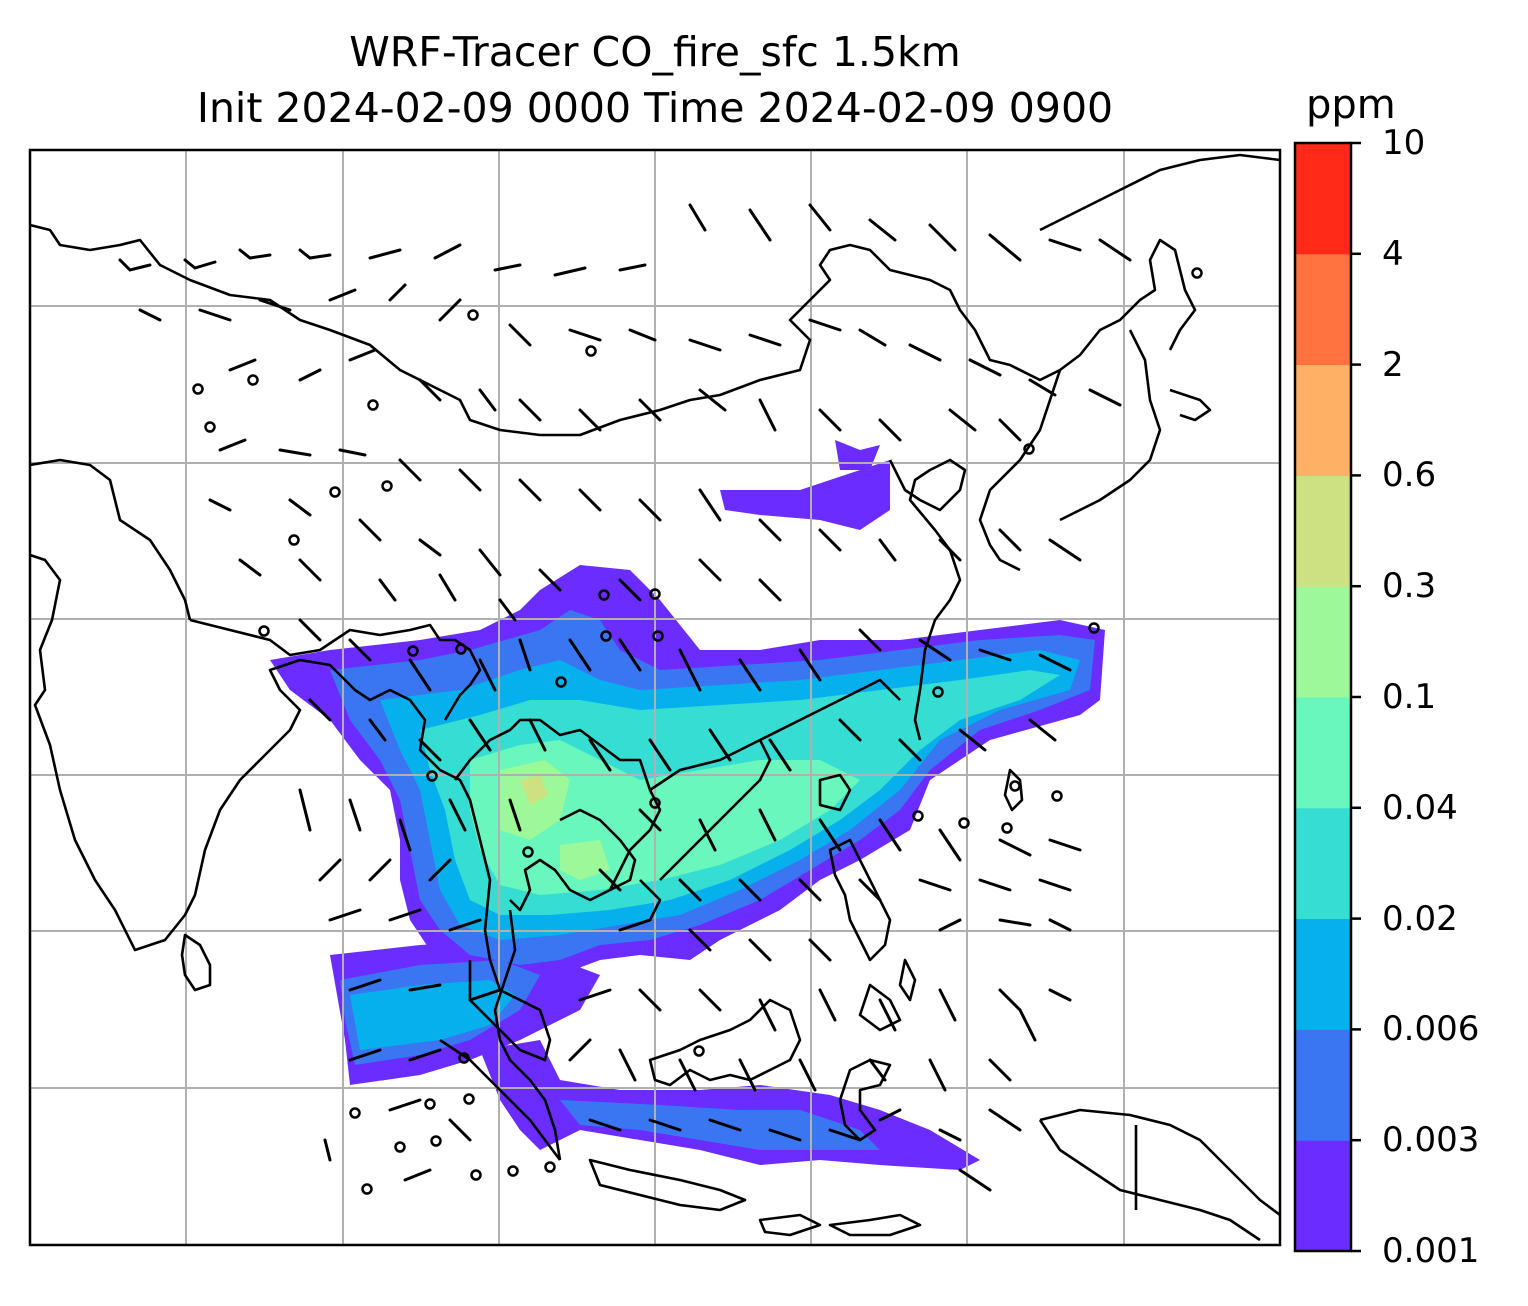 Image resolution: width=1528 pixels, height=1306 pixels. Describe the element at coordinates (1431, 1140) in the screenshot. I see `colorbar-tick-label: 0.003` at that location.